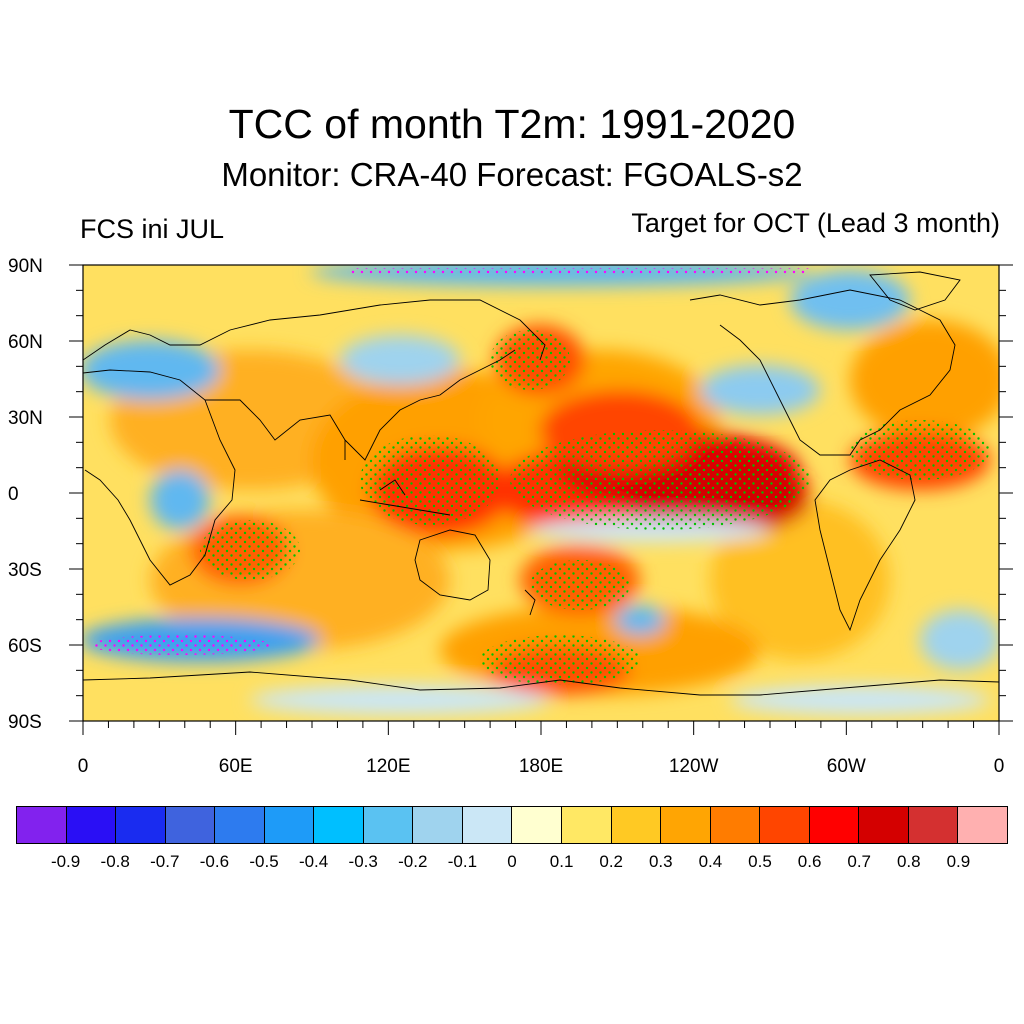  What do you see at coordinates (958, 861) in the screenshot?
I see `colorbar-label: 0.9` at bounding box center [958, 861].